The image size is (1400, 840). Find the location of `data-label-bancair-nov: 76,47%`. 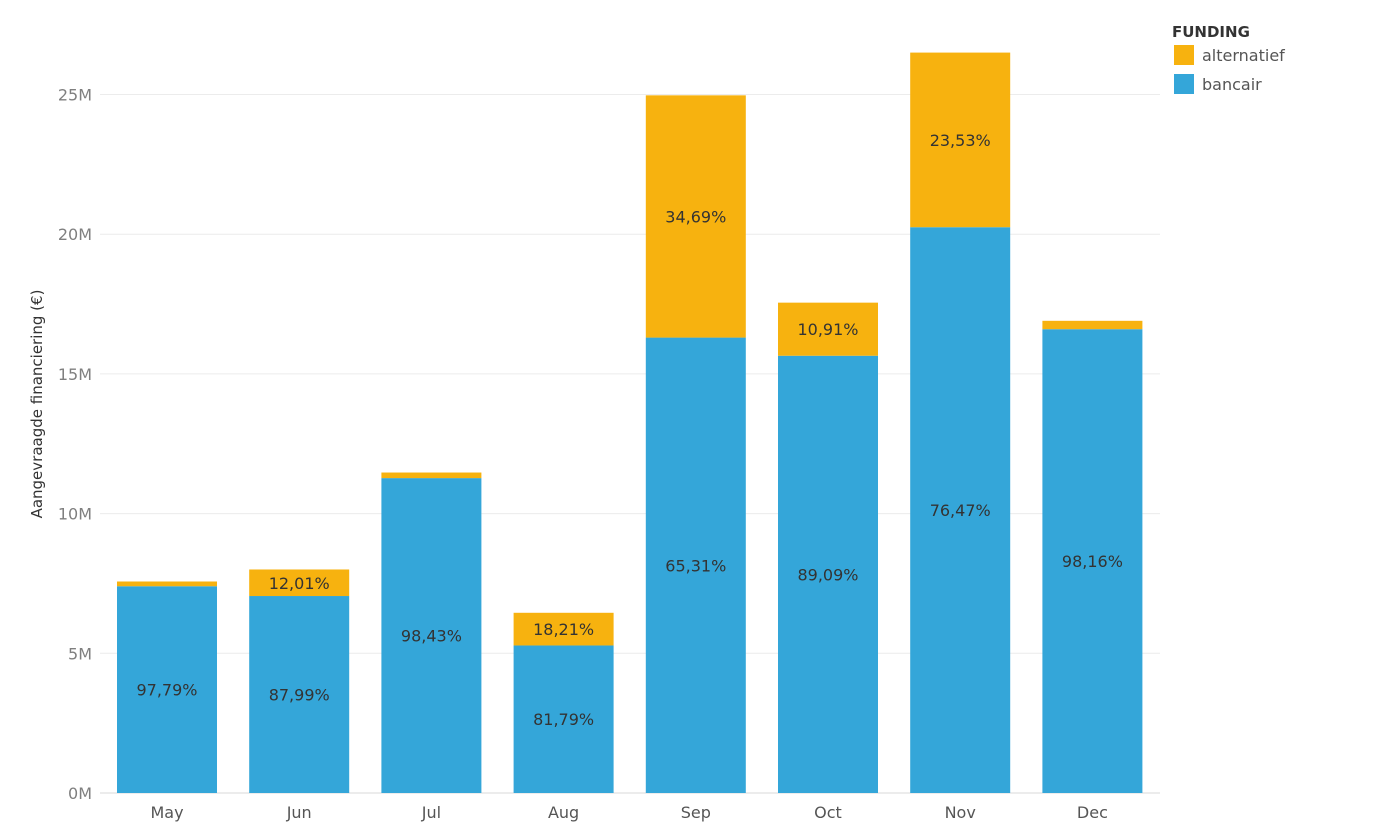

data-label-bancair-nov: 76,47% is located at coordinates (960, 510).